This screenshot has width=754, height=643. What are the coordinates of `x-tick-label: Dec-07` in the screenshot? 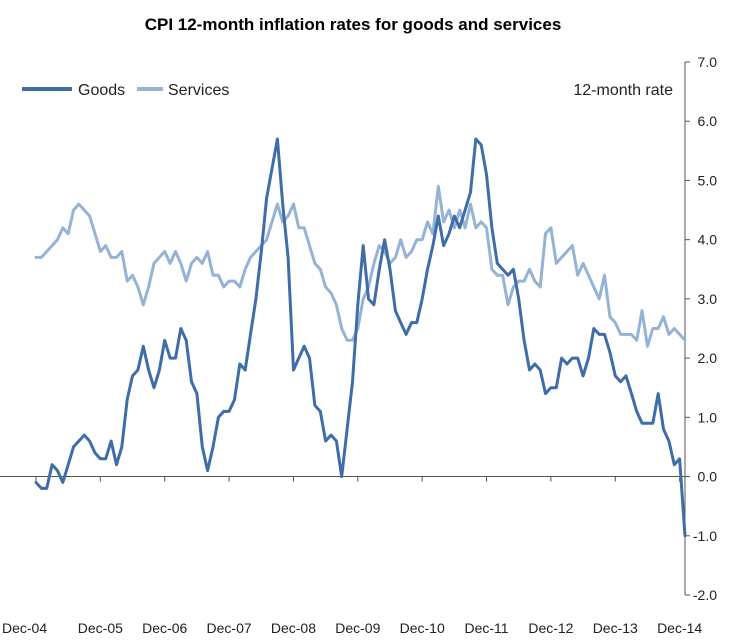 It's located at (229, 628).